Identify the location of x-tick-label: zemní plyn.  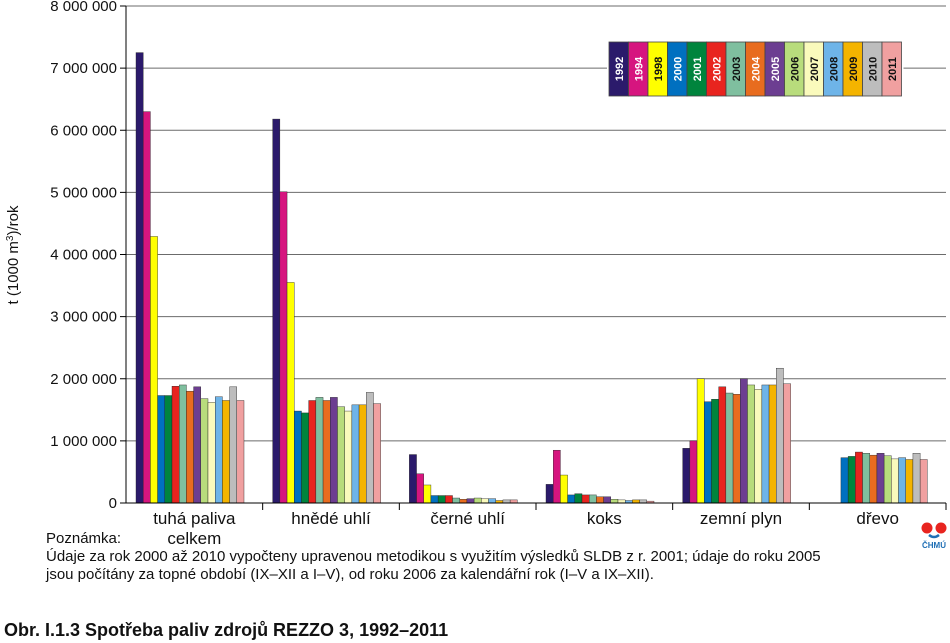
(741, 518).